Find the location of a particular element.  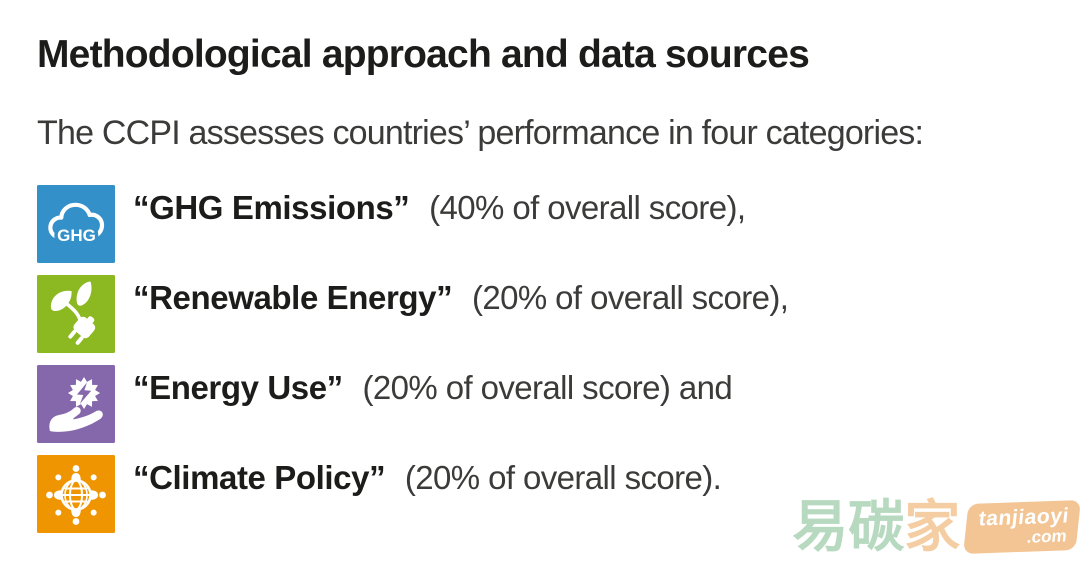

page-title: Methodological approach and data sources is located at coordinates (423, 54).